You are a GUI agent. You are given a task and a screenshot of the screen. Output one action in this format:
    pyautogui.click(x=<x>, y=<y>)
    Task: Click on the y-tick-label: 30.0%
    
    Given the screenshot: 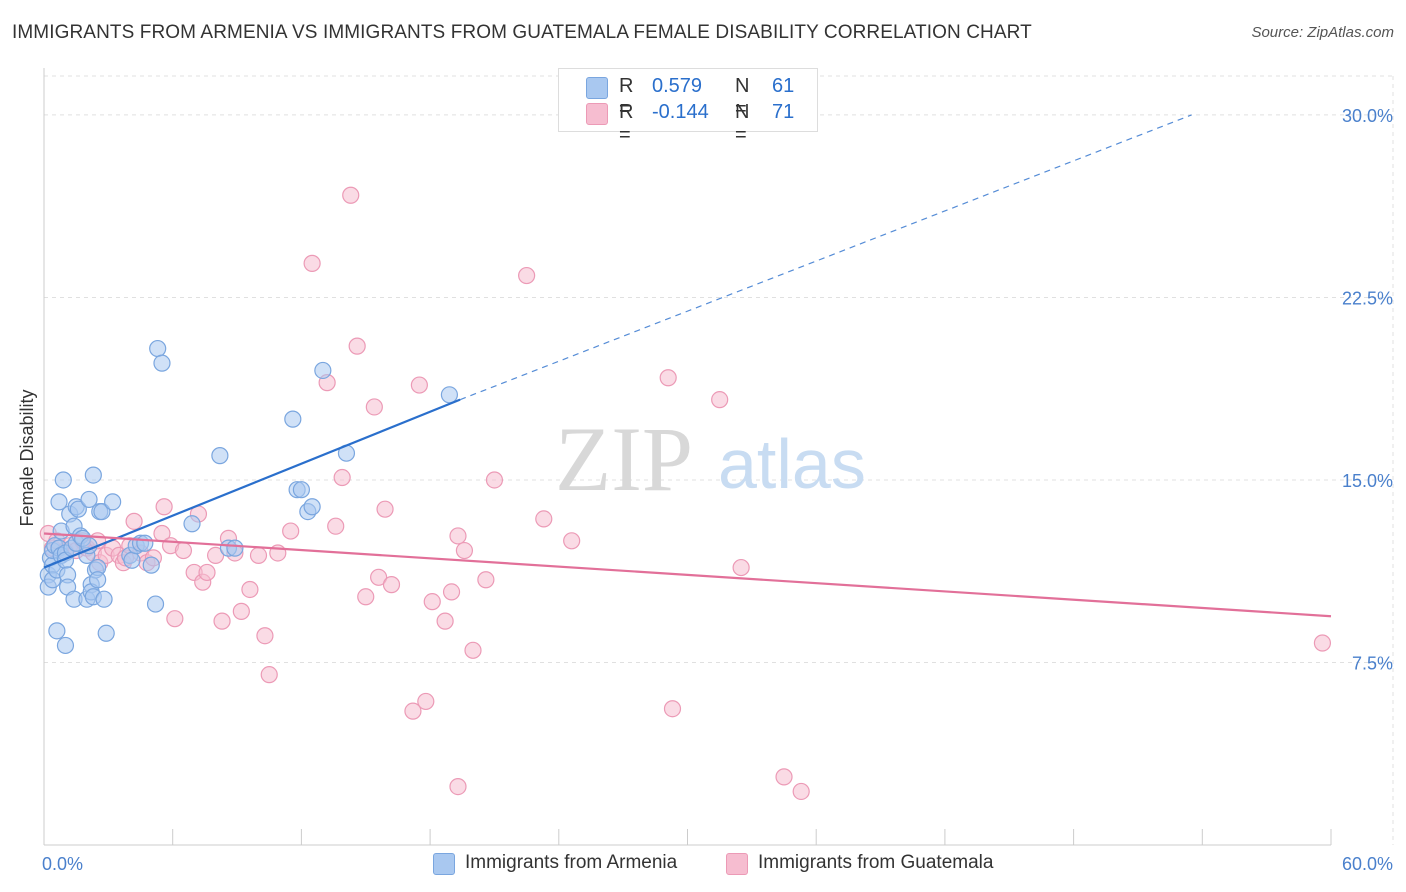 What is the action you would take?
    pyautogui.click(x=1367, y=116)
    